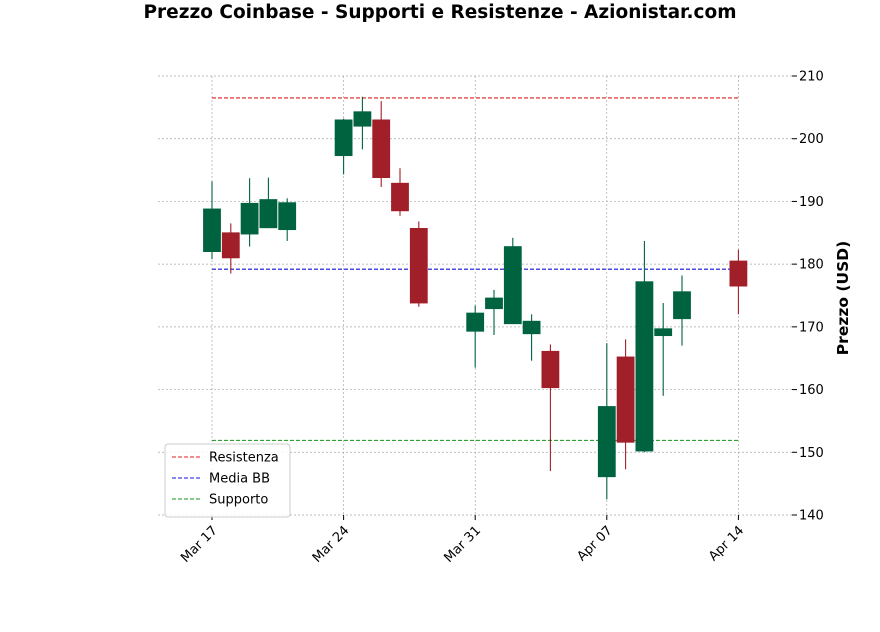 Image resolution: width=880 pixels, height=632 pixels. Describe the element at coordinates (811, 265) in the screenshot. I see `y-tick-label: 180` at that location.